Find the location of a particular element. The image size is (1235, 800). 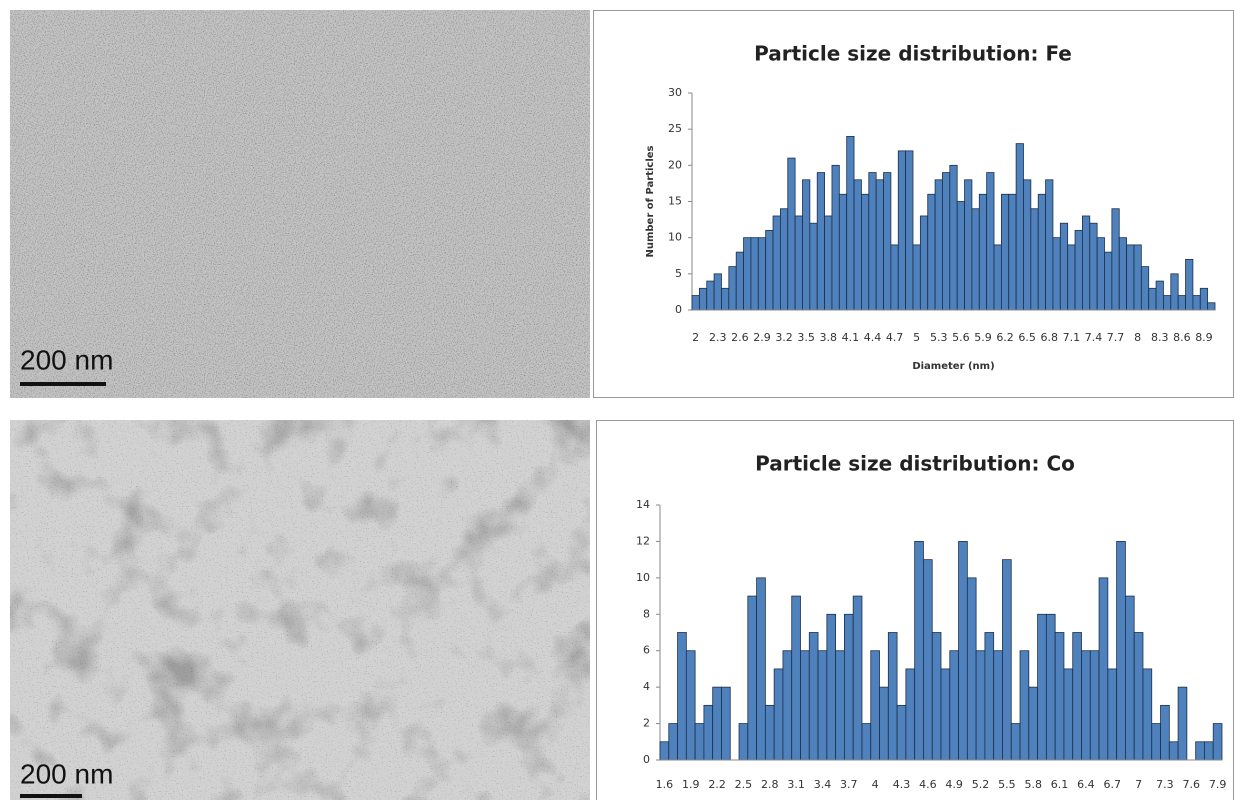

chart-title: Particle size distribution: Co is located at coordinates (915, 464).